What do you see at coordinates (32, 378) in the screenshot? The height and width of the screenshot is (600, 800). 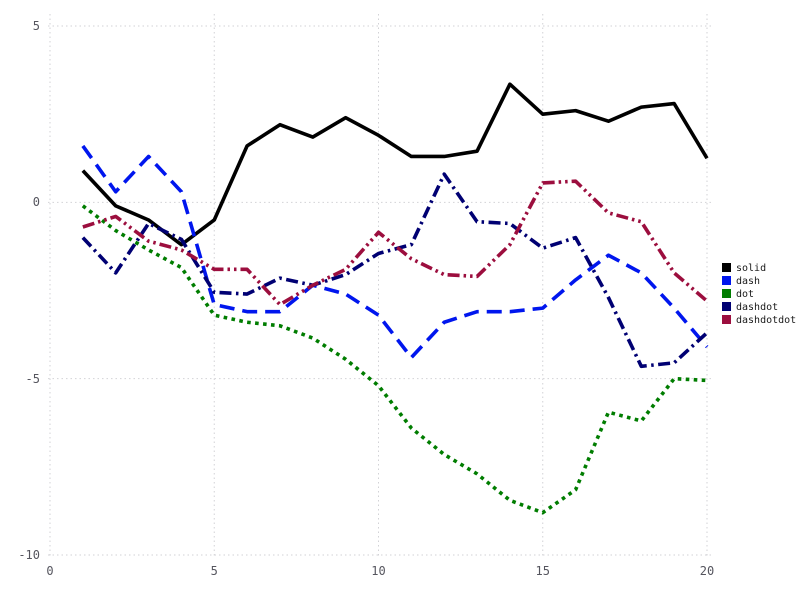 I see `y-tick-label: -5` at bounding box center [32, 378].